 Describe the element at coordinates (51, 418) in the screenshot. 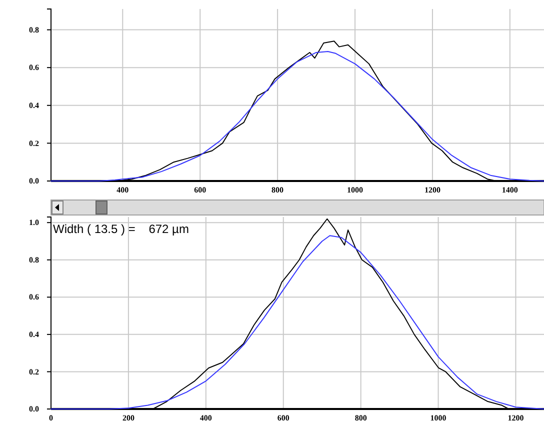

I see `x-tick-label: 0` at that location.